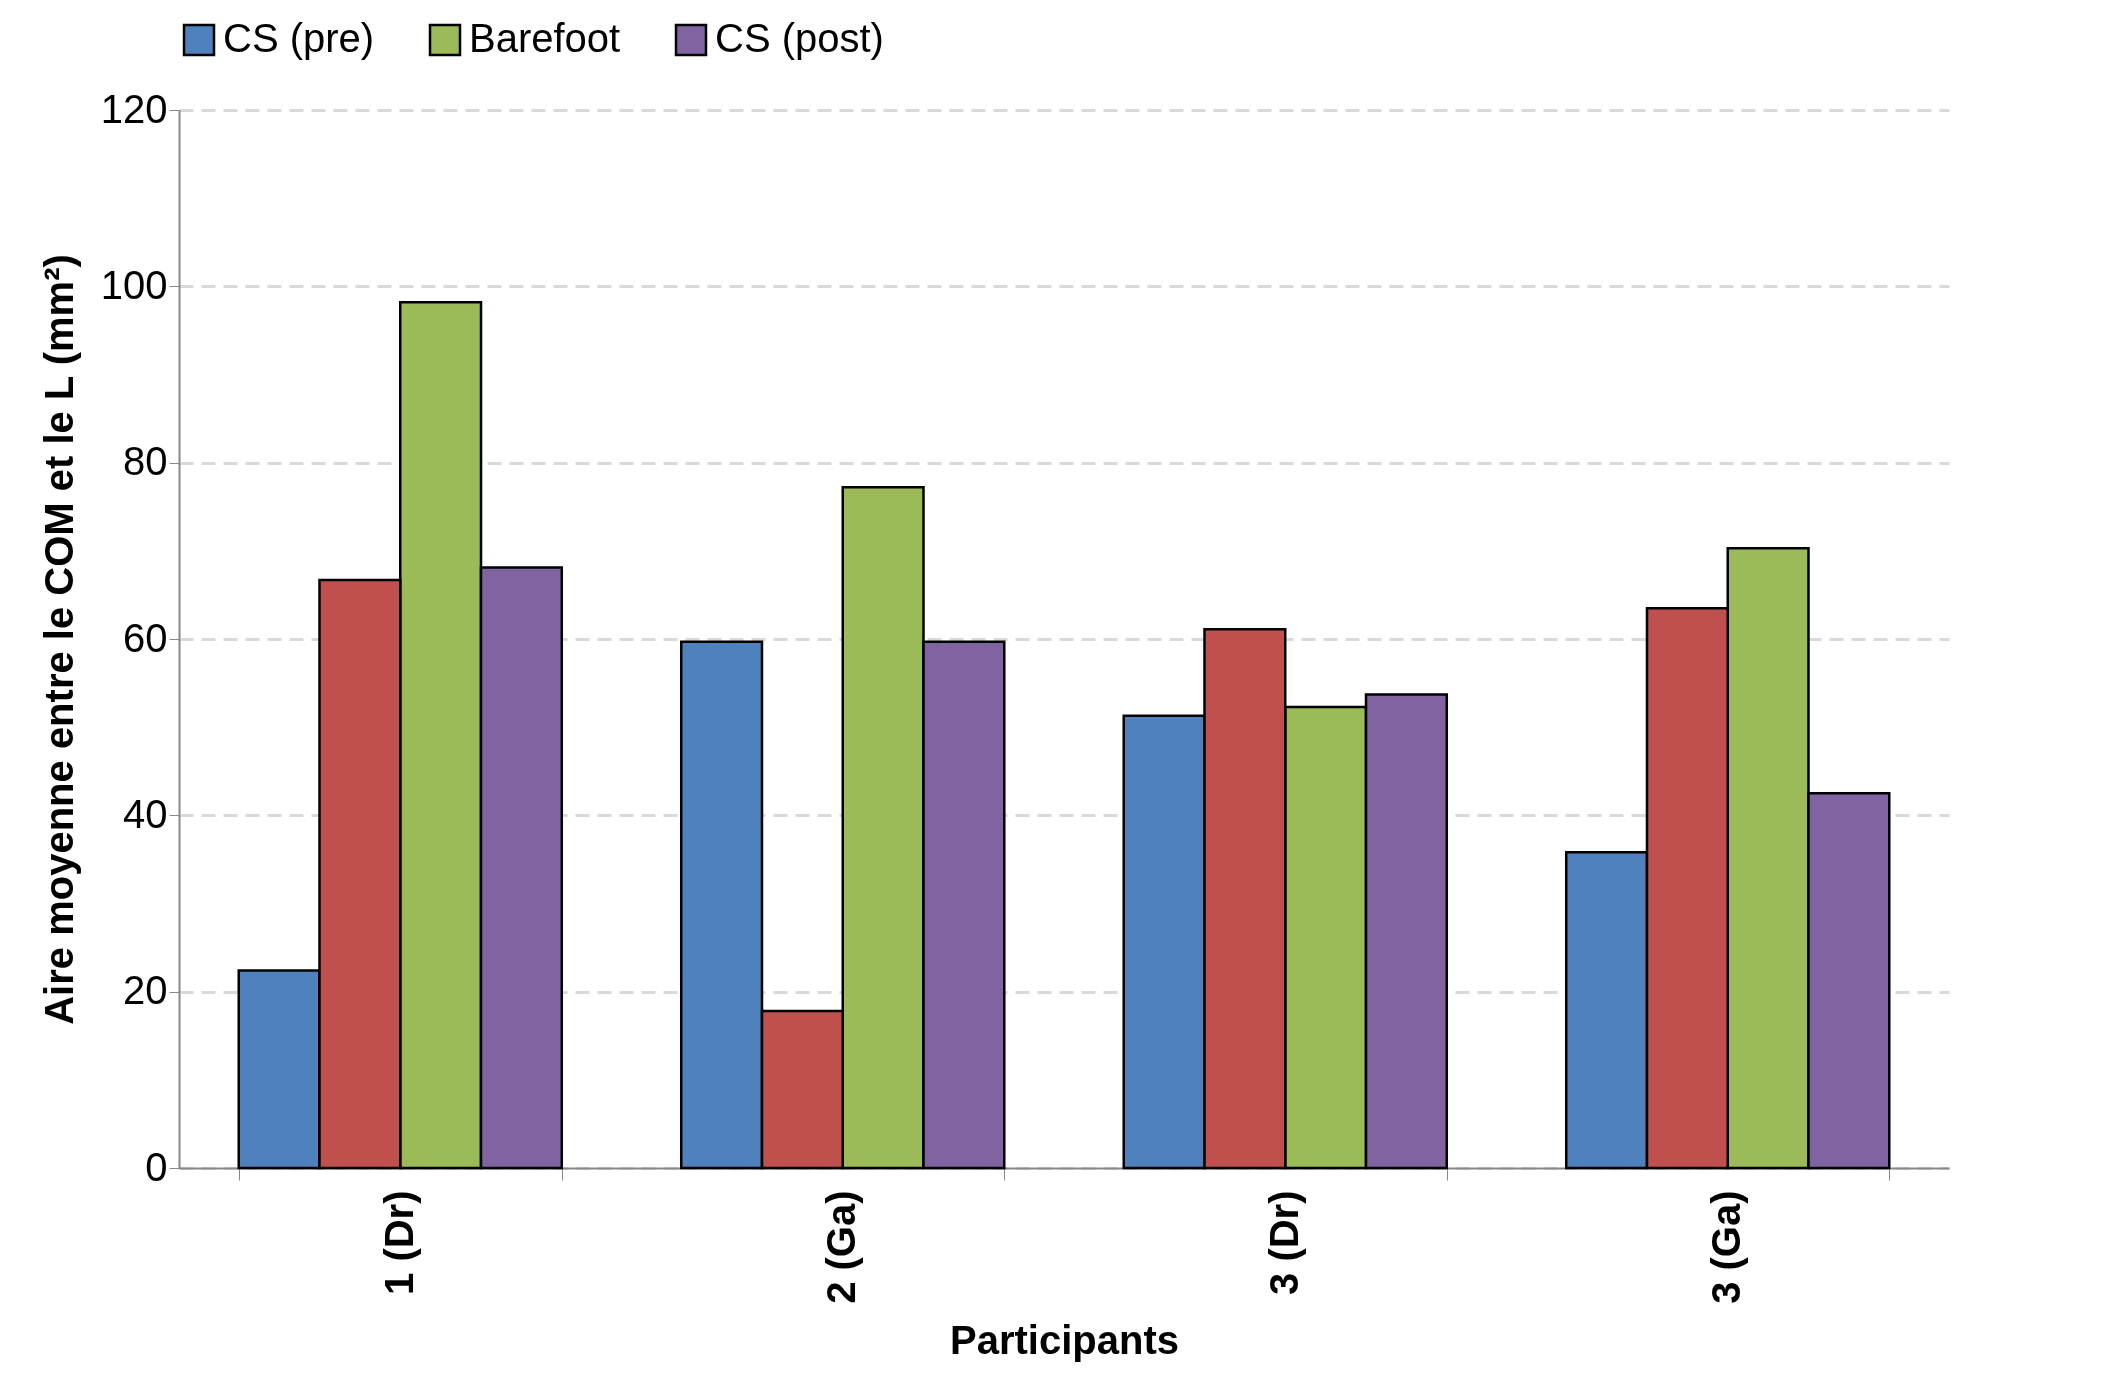 The width and height of the screenshot is (2121, 1394). What do you see at coordinates (145, 990) in the screenshot?
I see `y-tick-label: 20` at bounding box center [145, 990].